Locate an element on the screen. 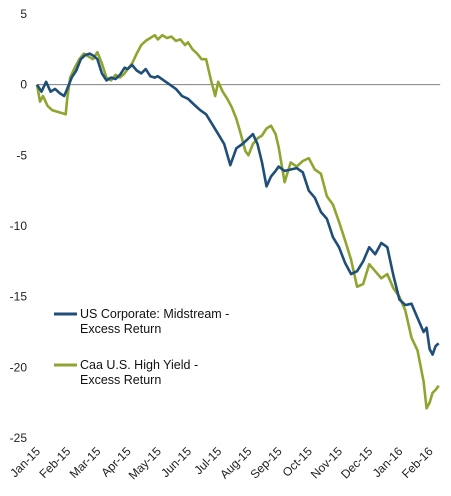 The height and width of the screenshot is (496, 451). x-tick-label: Feb-15 is located at coordinates (55, 462).